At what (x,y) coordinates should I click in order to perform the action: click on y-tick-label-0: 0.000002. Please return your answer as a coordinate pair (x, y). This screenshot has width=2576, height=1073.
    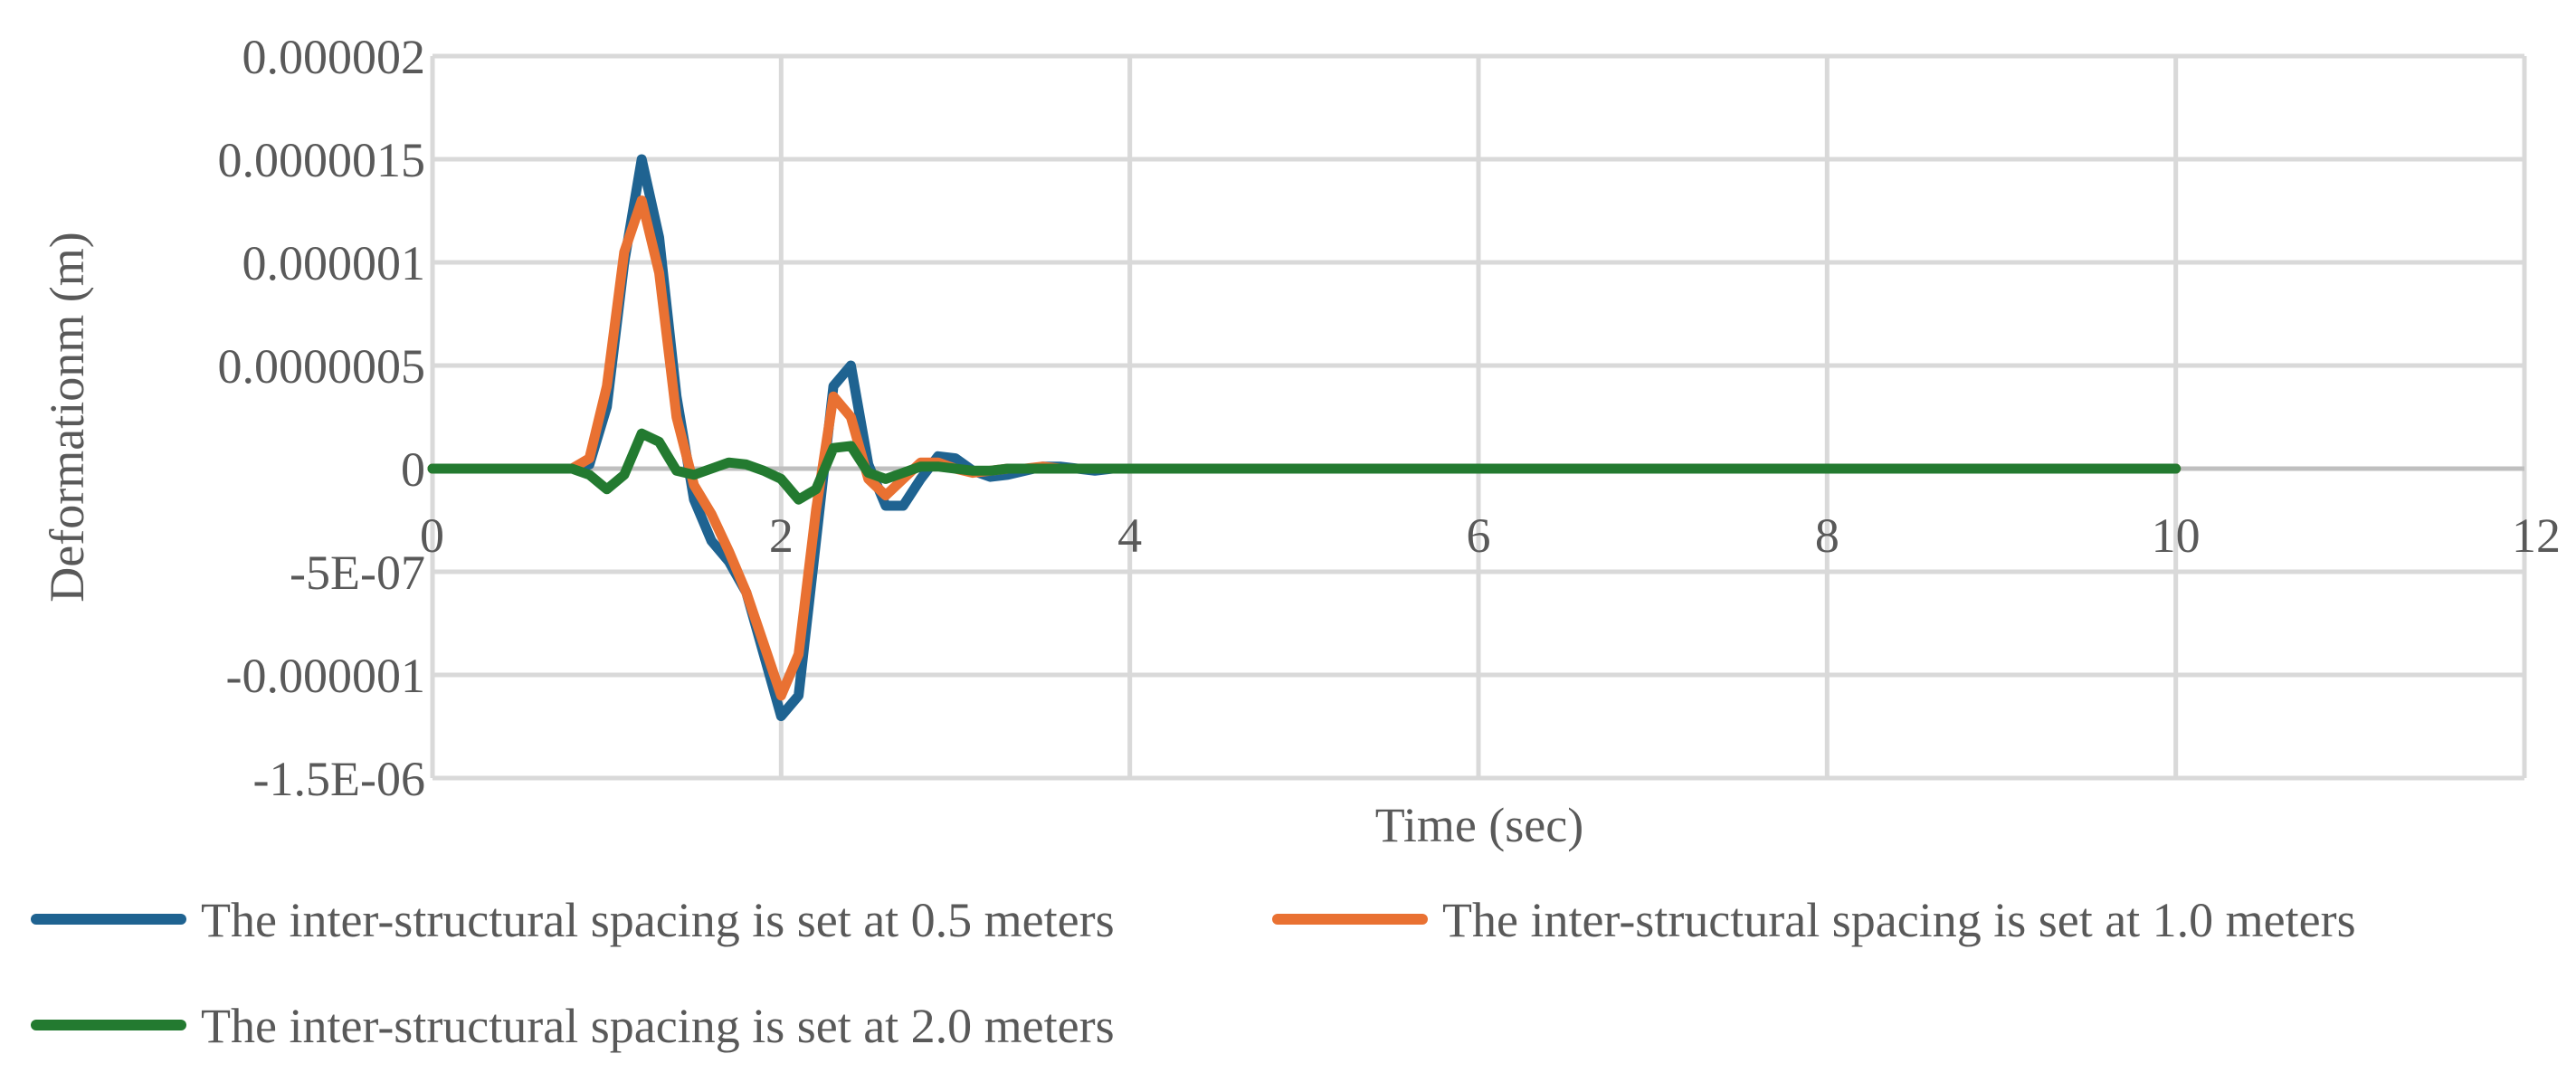
    Looking at the image, I should click on (334, 57).